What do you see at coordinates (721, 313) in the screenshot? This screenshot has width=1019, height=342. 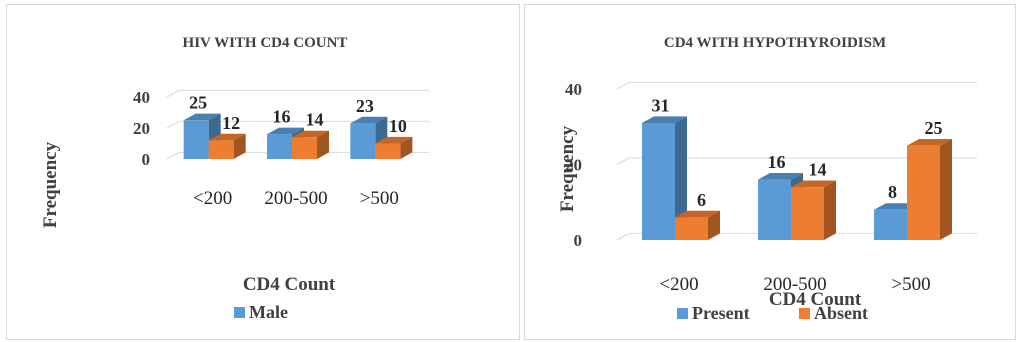 I see `legend-label-present: Present` at bounding box center [721, 313].